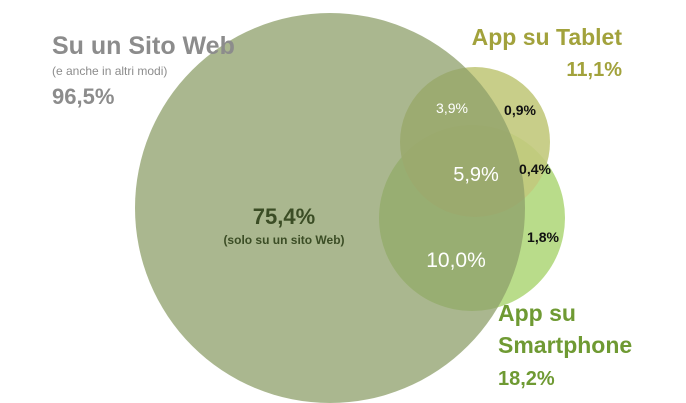  Describe the element at coordinates (143, 46) in the screenshot. I see `web-set-title: Su un Sito Web` at that location.